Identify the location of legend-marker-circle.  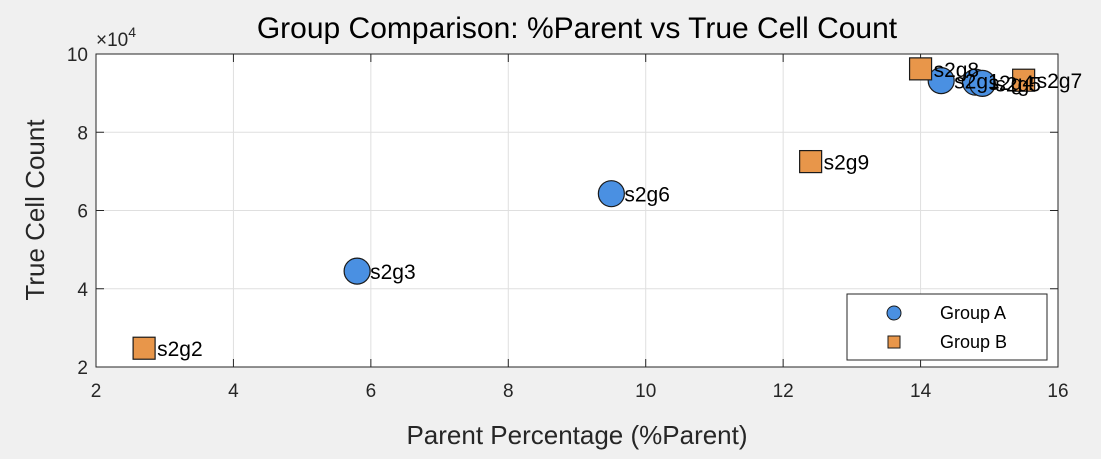
(894, 313).